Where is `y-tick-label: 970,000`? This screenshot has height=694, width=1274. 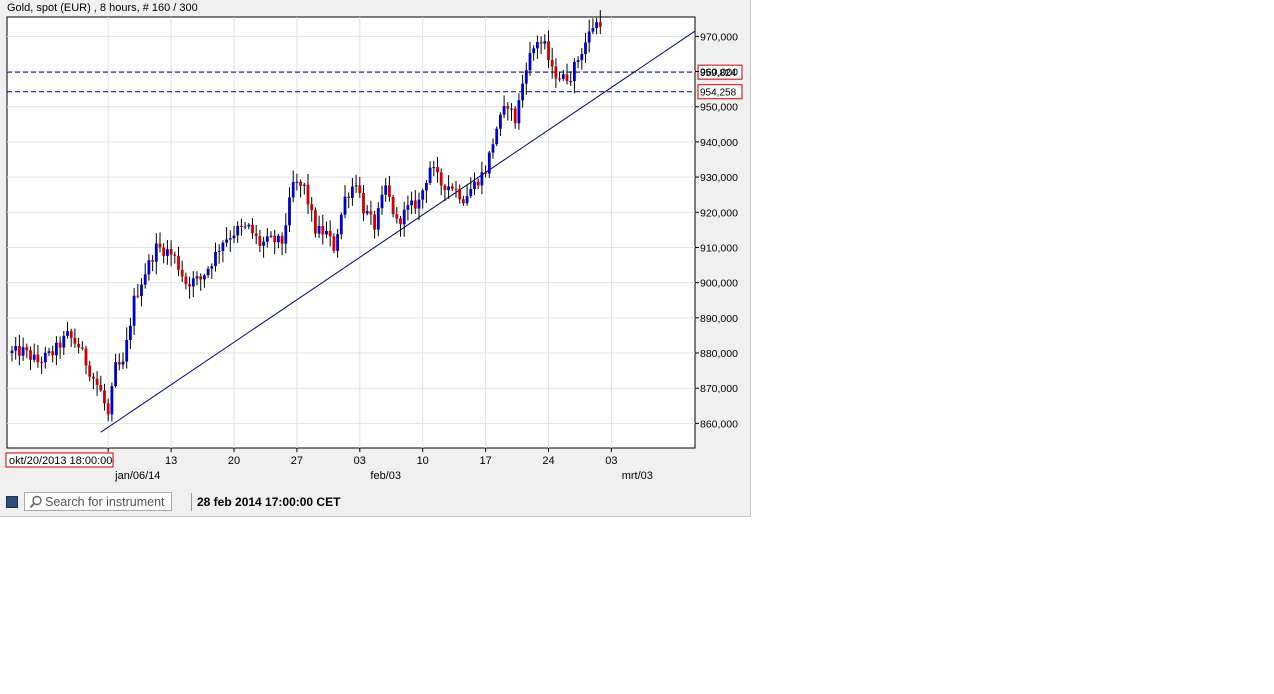
y-tick-label: 970,000 is located at coordinates (719, 37).